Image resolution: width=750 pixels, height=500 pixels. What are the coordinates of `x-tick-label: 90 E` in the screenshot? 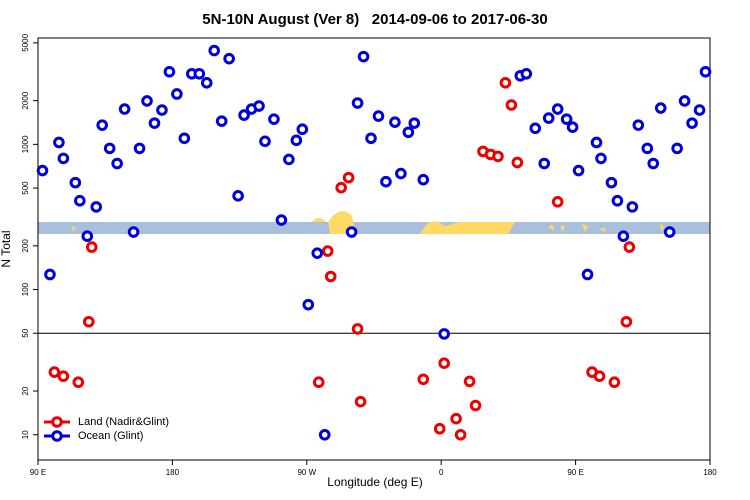 It's located at (575, 472).